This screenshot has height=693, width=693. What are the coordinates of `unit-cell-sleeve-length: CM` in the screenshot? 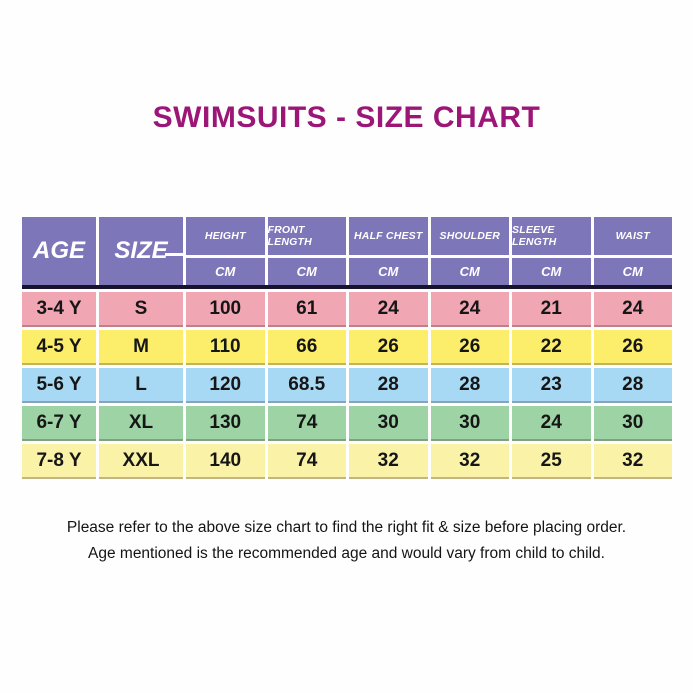 It's located at (551, 271).